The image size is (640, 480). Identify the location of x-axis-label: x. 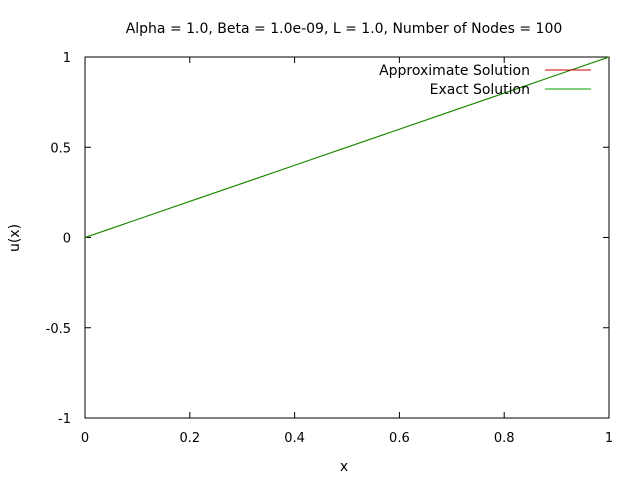
(344, 467).